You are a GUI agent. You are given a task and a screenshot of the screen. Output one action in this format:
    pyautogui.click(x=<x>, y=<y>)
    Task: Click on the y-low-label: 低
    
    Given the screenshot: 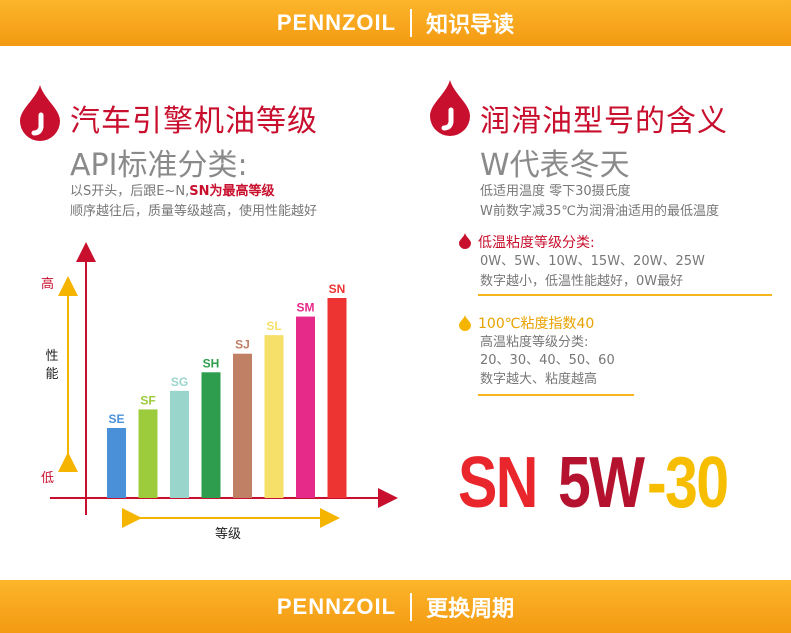 What is the action you would take?
    pyautogui.click(x=47, y=478)
    